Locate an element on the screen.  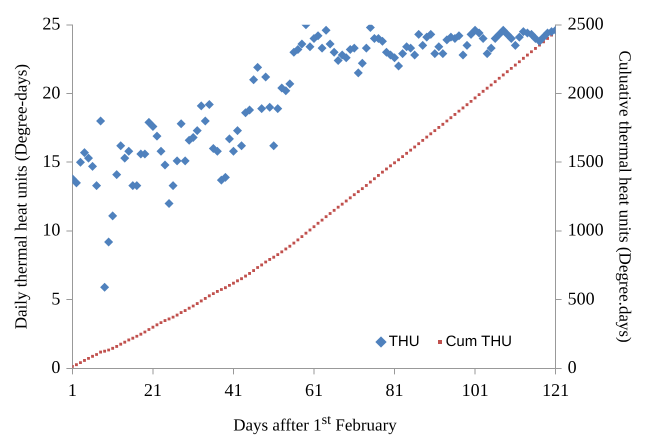
y-axis-title: Daily thermal heat units (Degree-days) is located at coordinates (21, 197).